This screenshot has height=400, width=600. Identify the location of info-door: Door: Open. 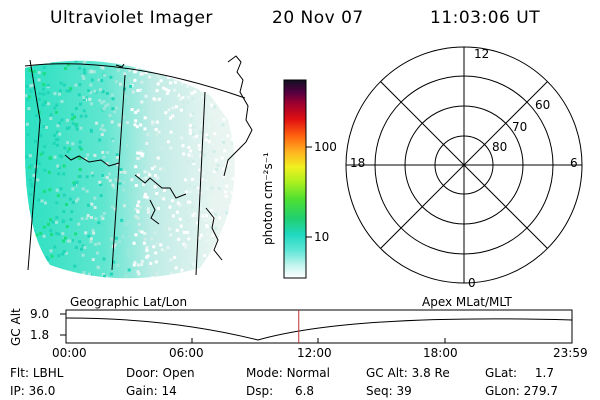
(160, 373).